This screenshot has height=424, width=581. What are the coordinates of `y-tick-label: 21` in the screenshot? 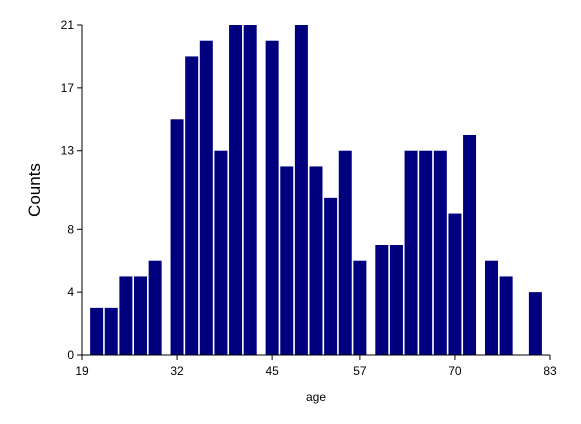 It's located at (68, 25).